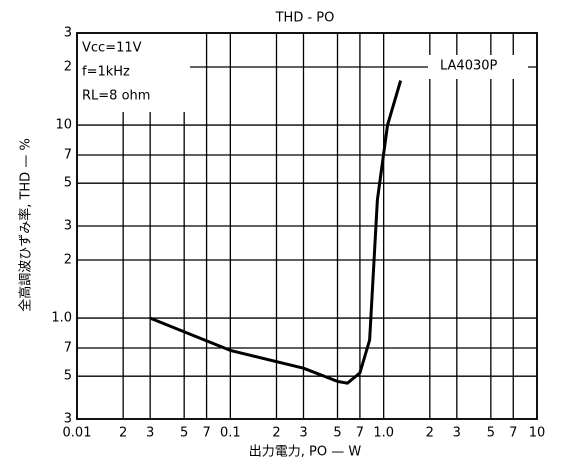  Describe the element at coordinates (305, 18) in the screenshot. I see `chart-title: THD - PO` at that location.